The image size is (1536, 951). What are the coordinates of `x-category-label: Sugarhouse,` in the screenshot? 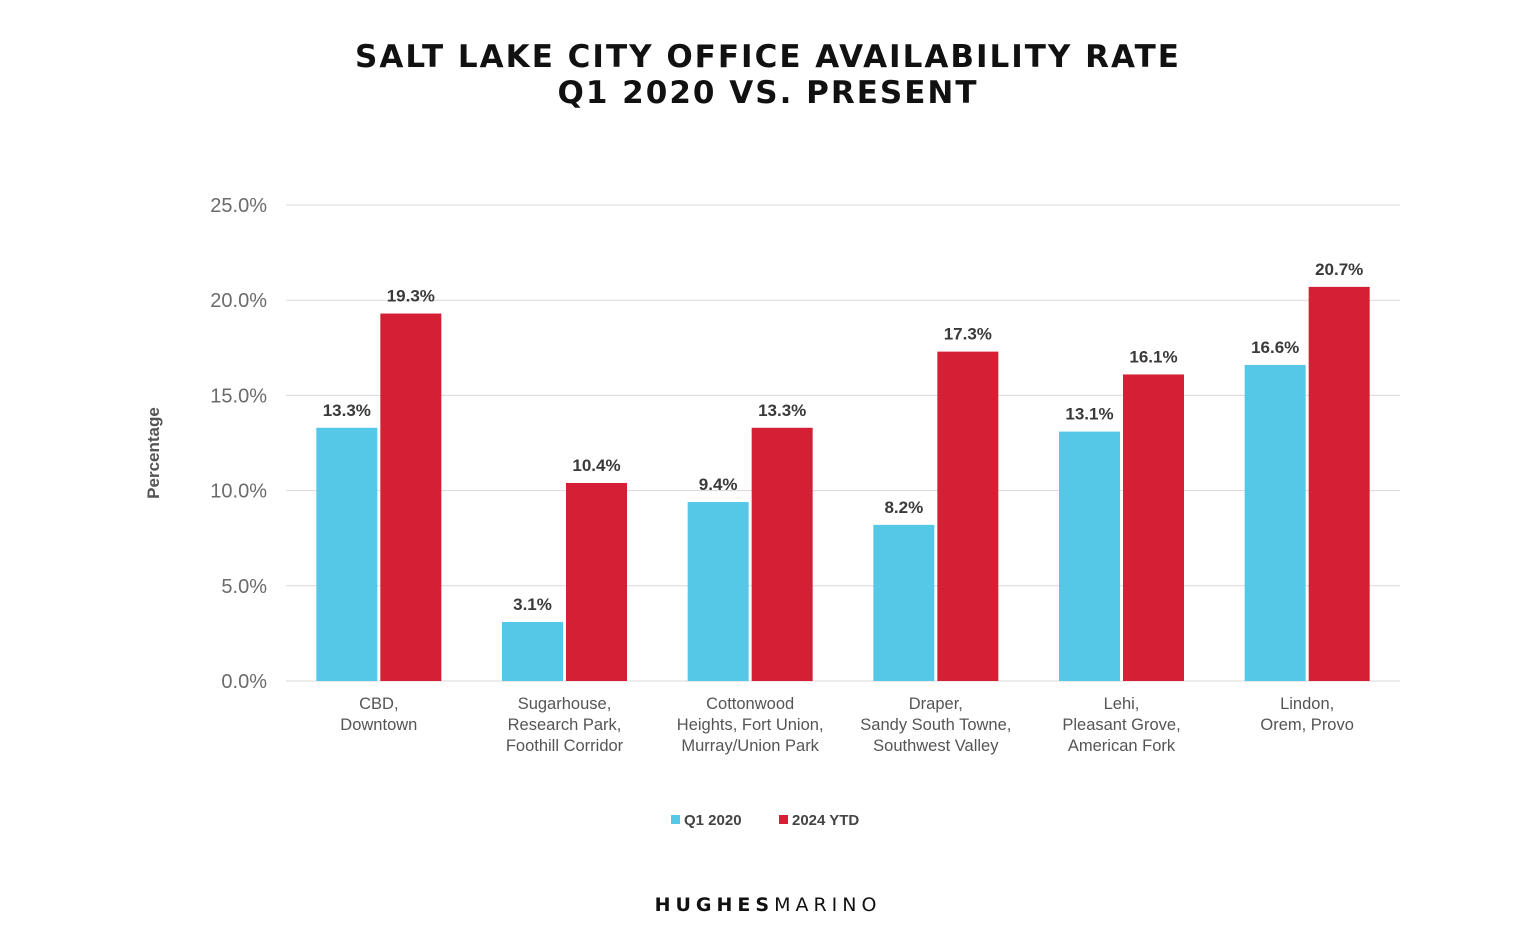 It's located at (565, 704).